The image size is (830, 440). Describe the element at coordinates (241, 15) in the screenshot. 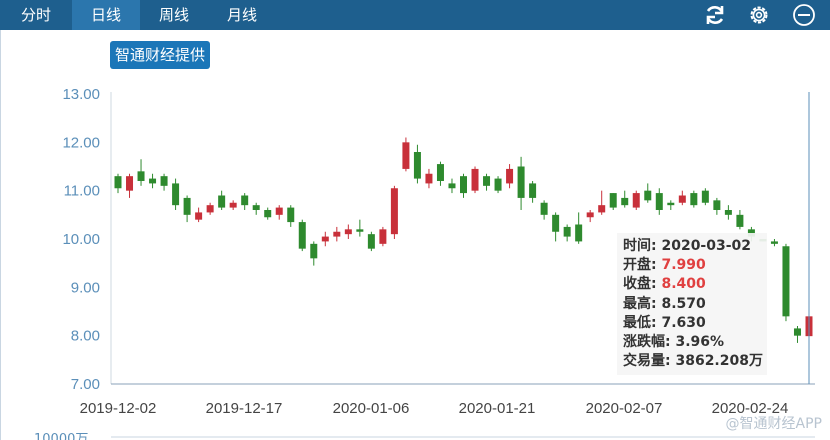

I see `tab-monthly: 月线` at that location.